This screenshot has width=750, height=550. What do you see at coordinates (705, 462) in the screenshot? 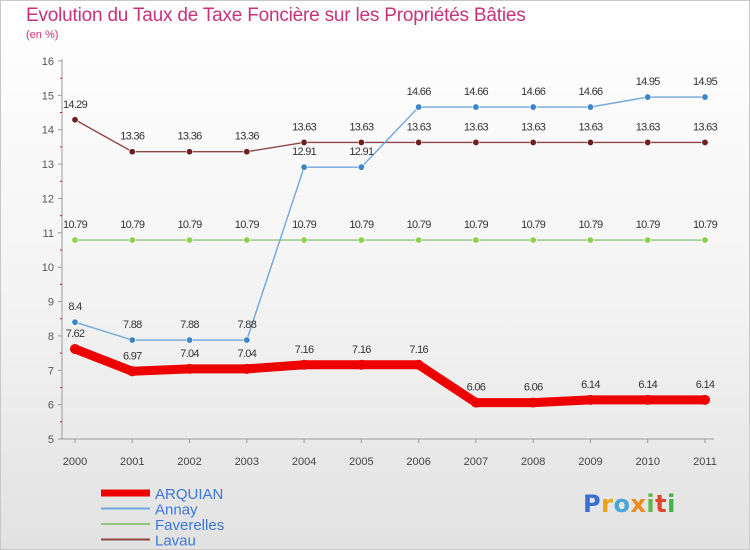
I see `x-tick-label: 2011` at bounding box center [705, 462].